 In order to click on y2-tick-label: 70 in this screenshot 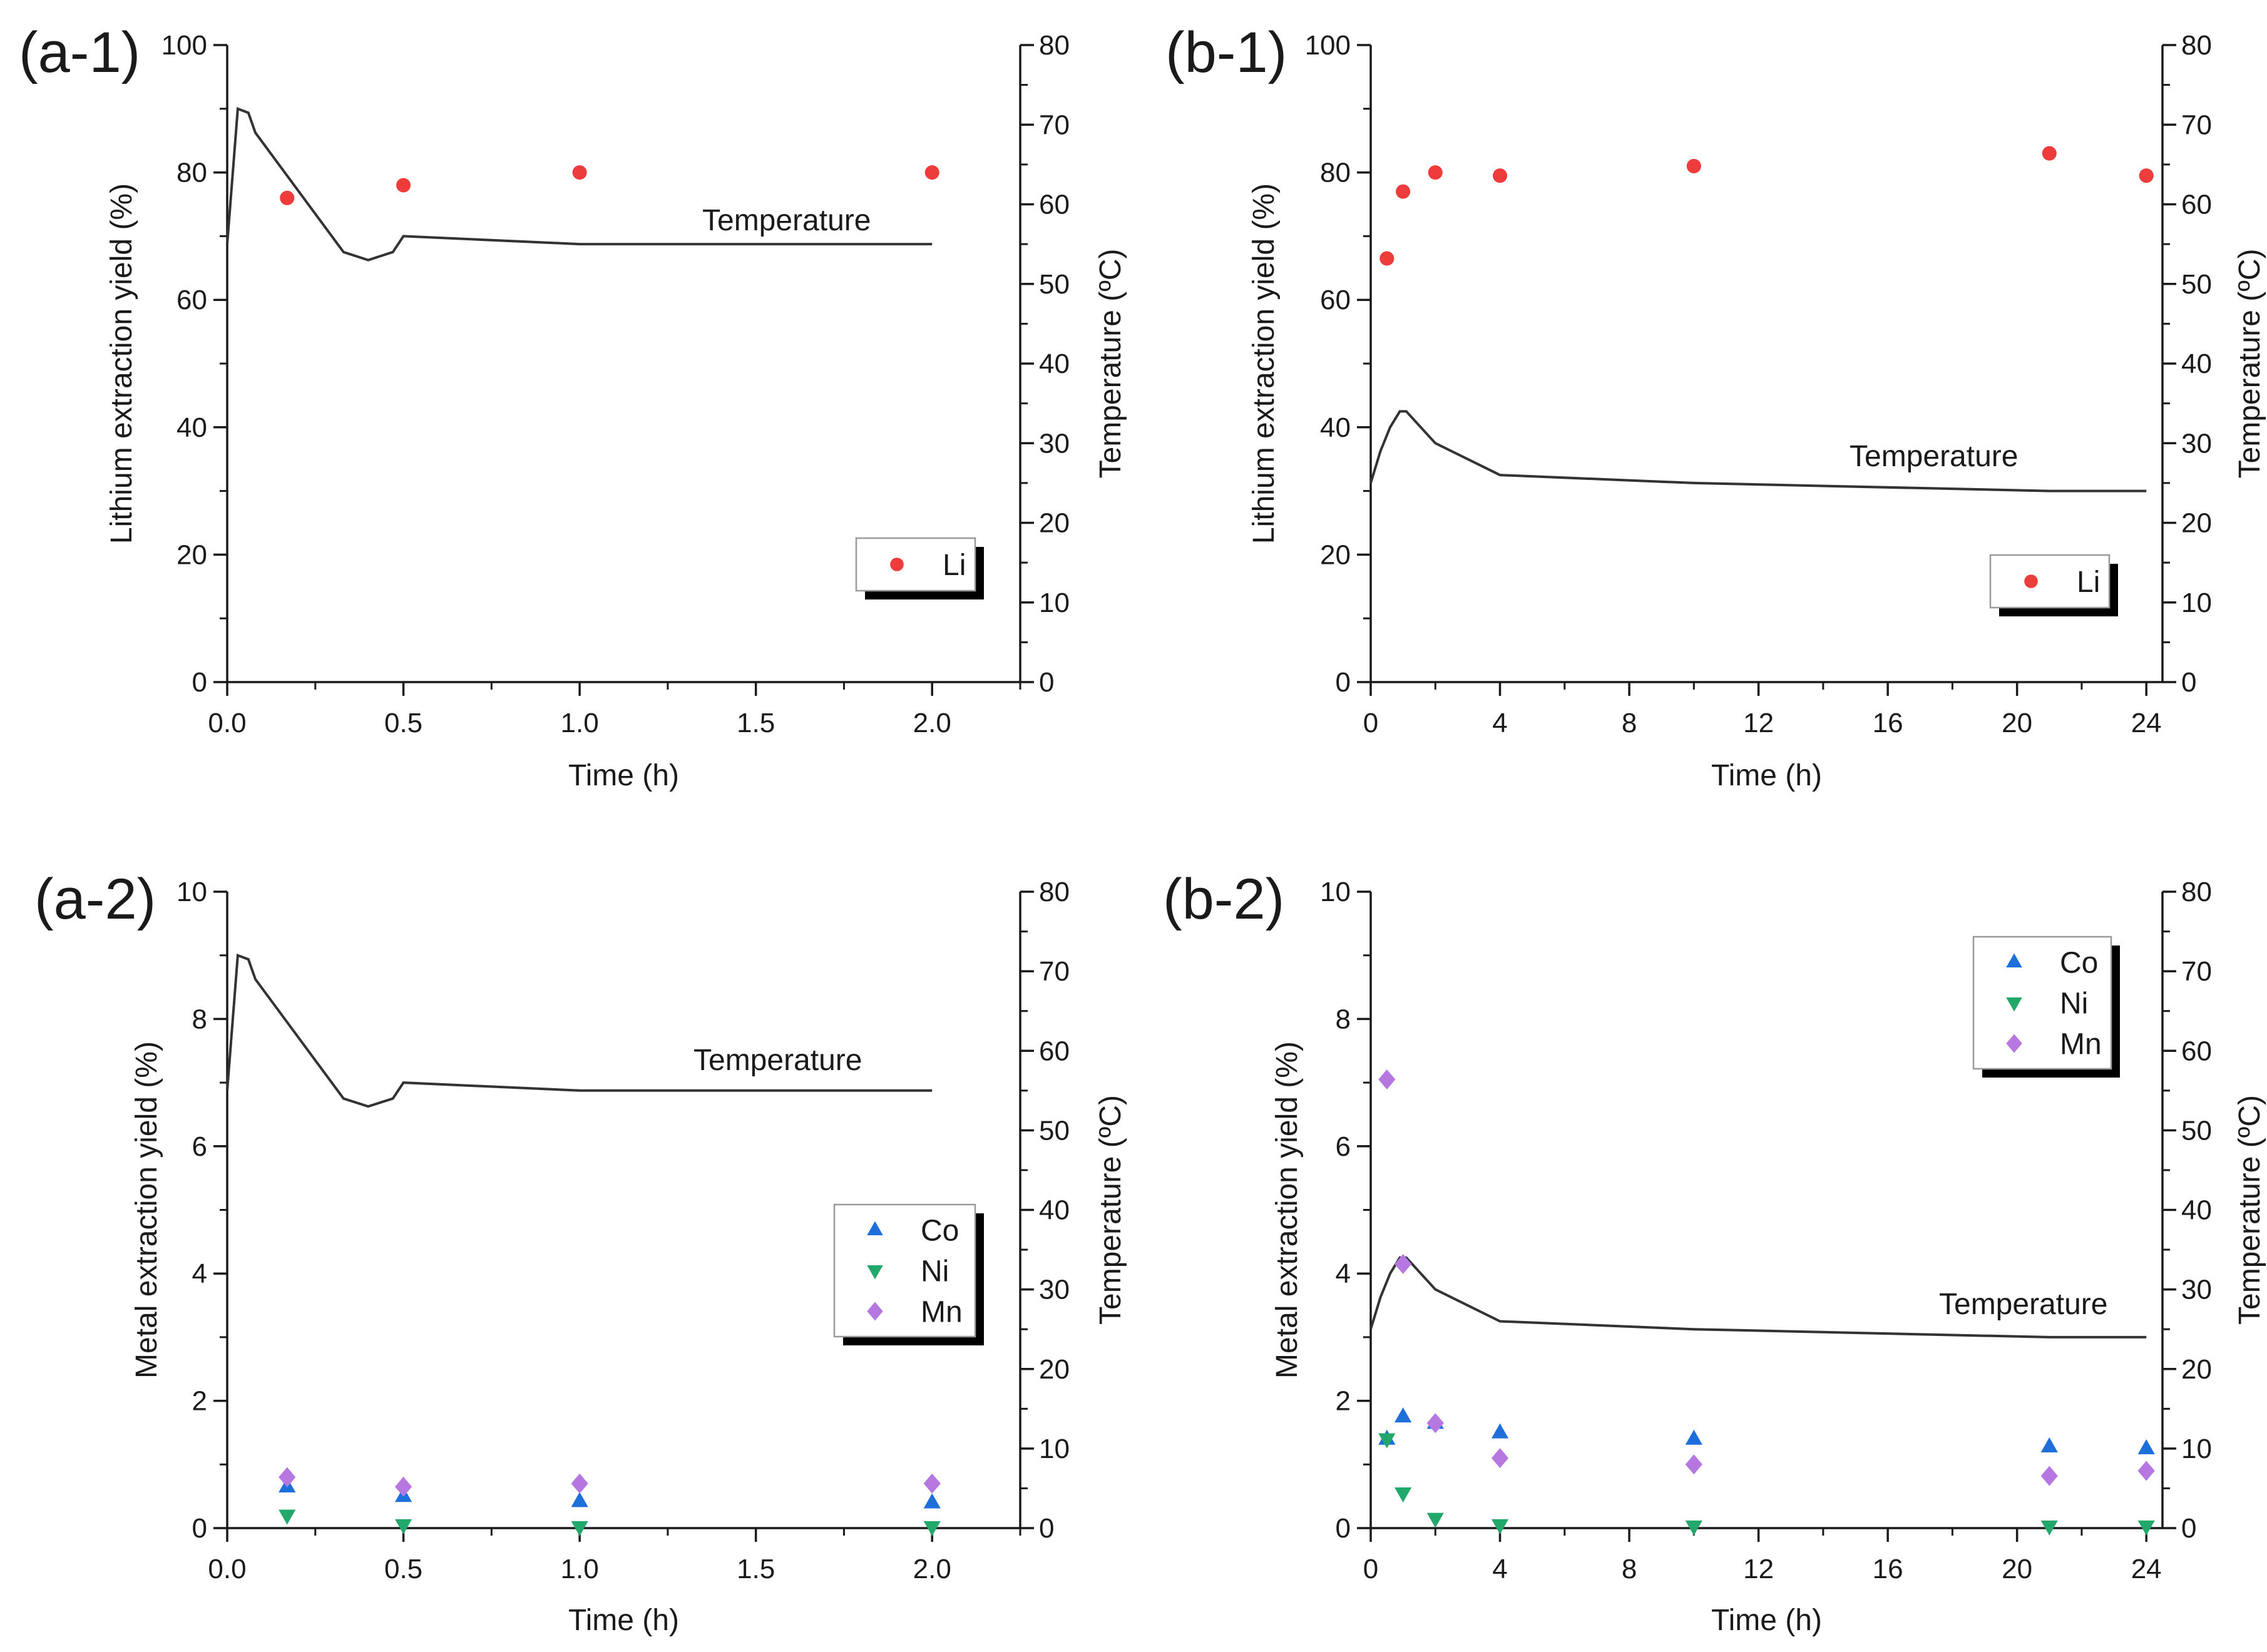, I will do `click(2196, 971)`.